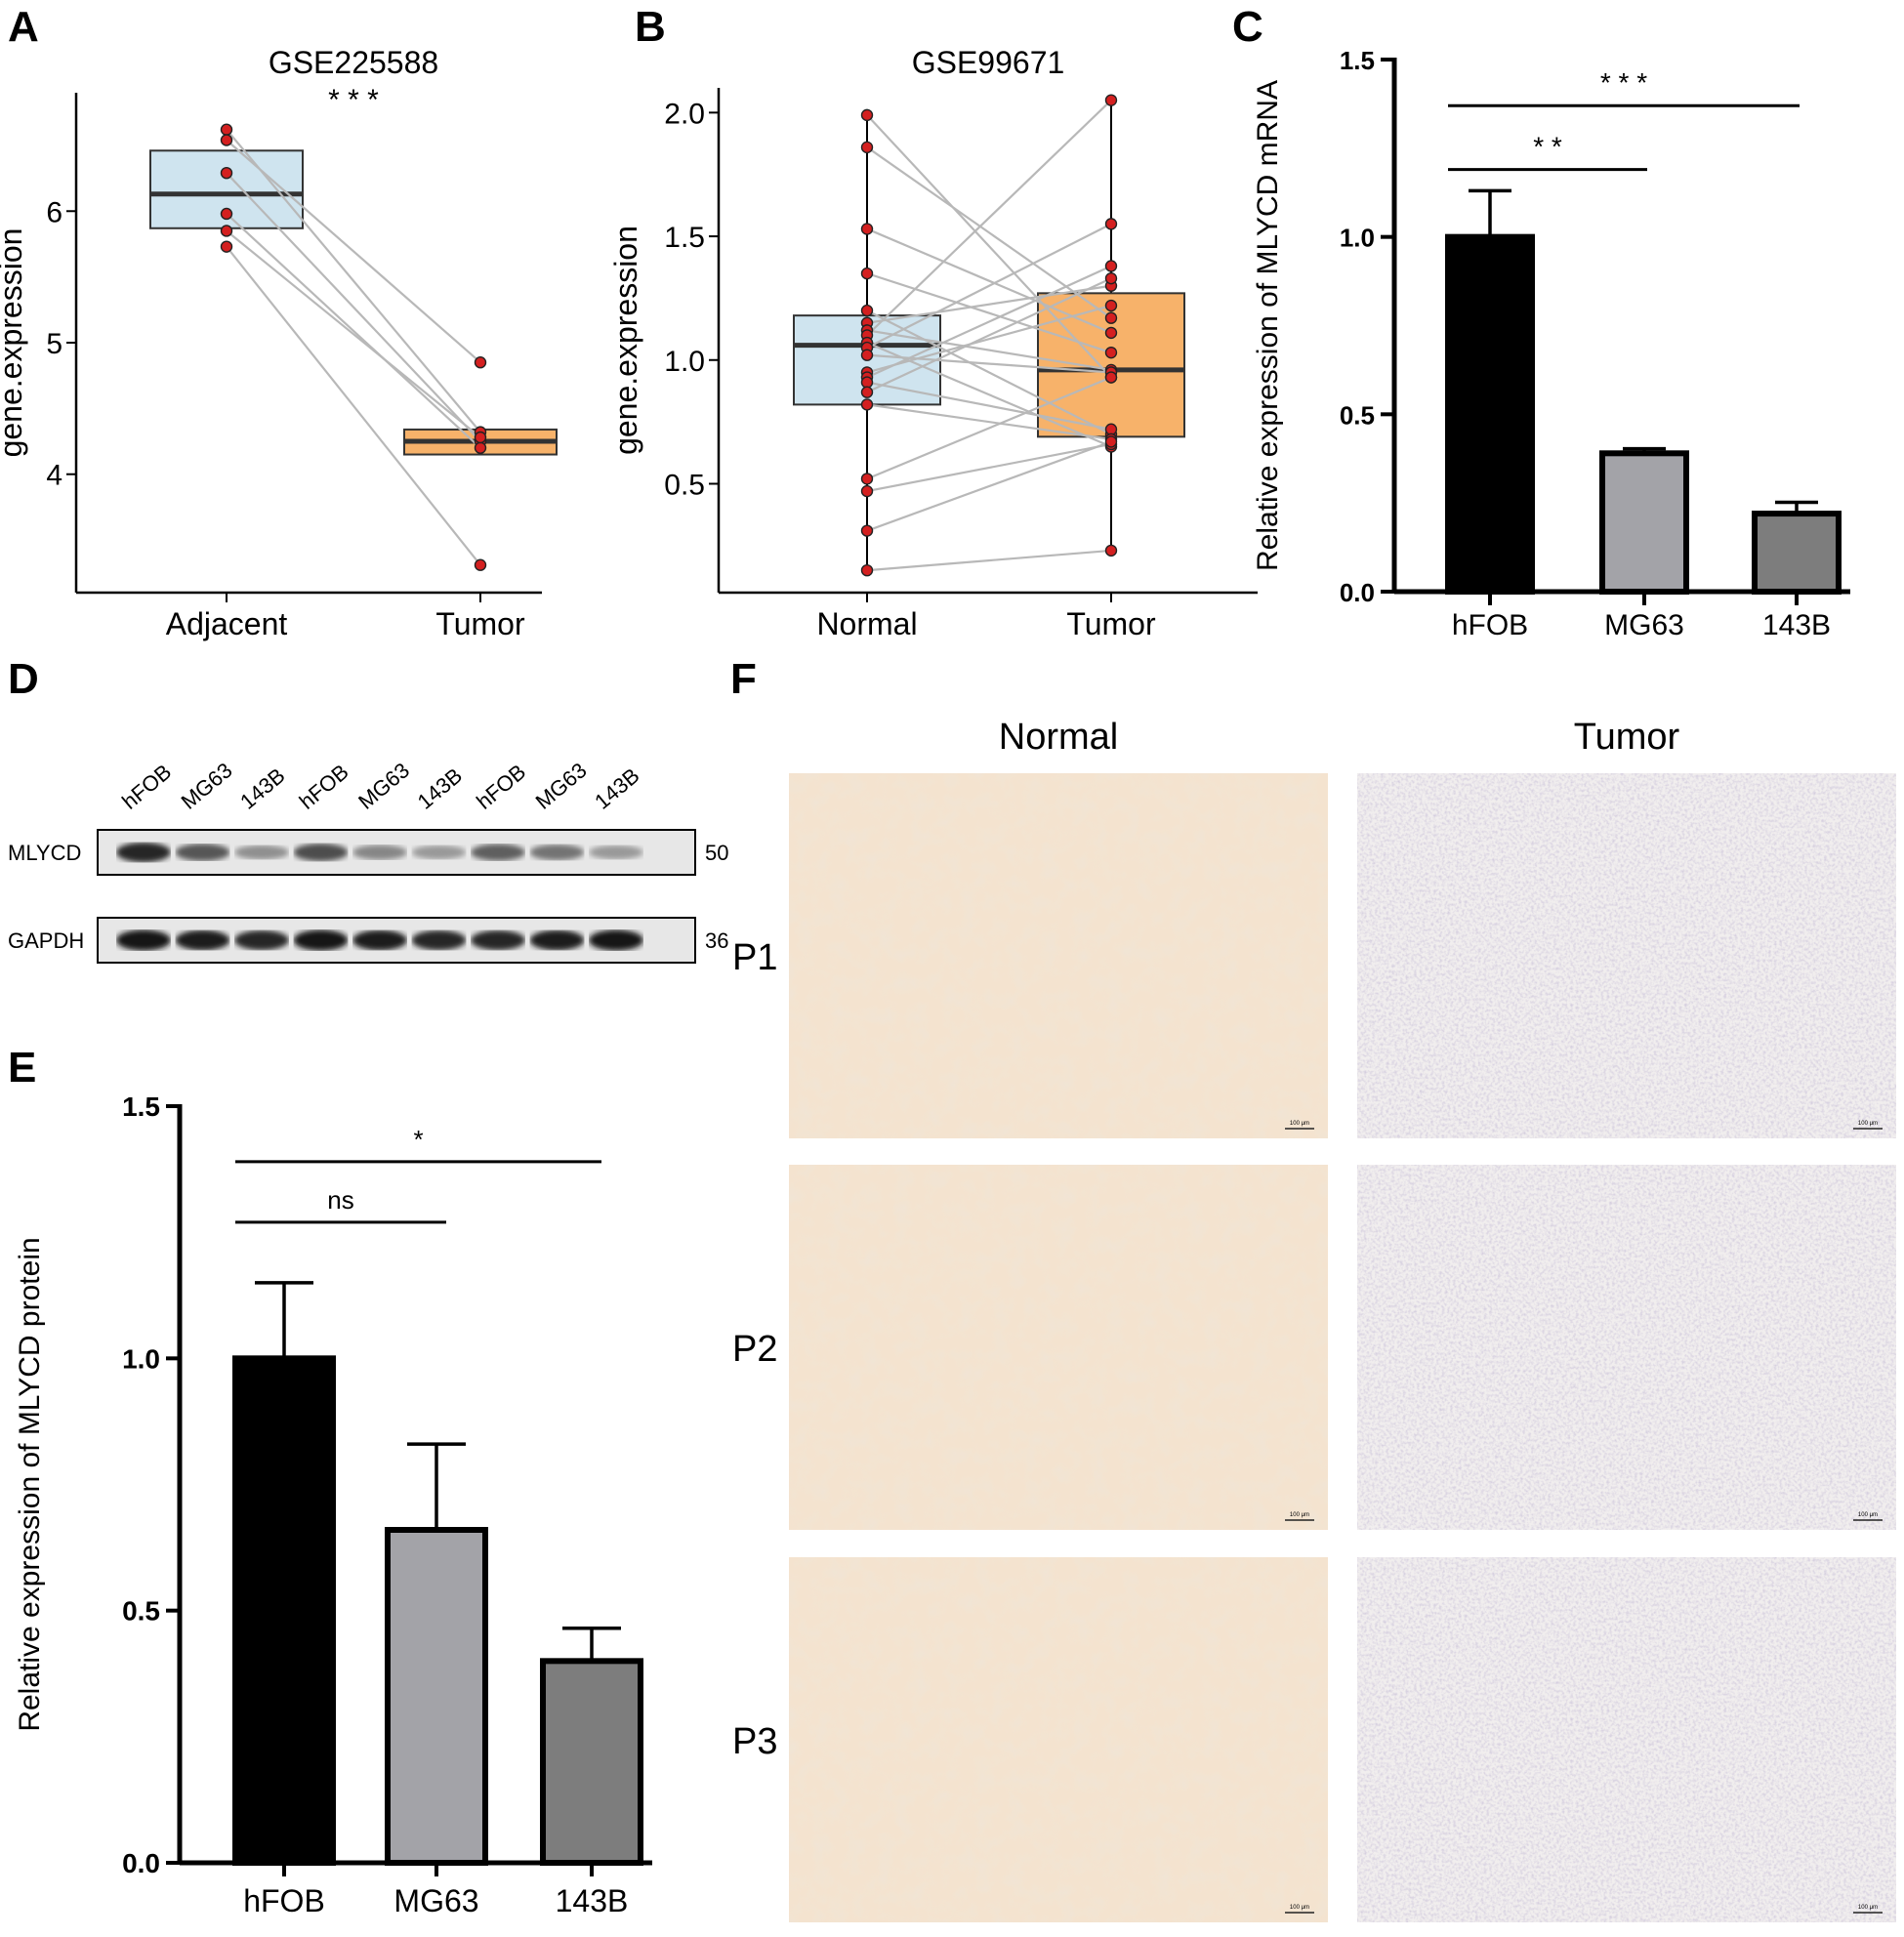 The width and height of the screenshot is (1904, 1937). I want to click on chart-title: GSE225588, so click(353, 63).